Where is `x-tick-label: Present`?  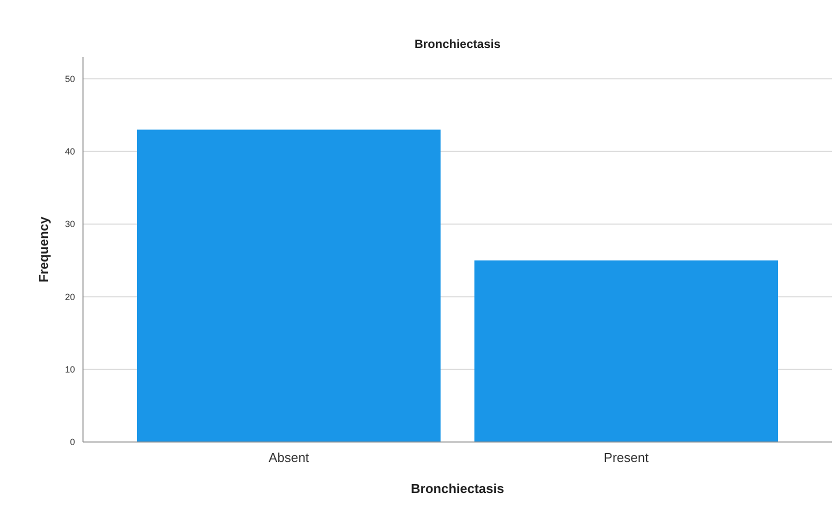 x-tick-label: Present is located at coordinates (626, 457).